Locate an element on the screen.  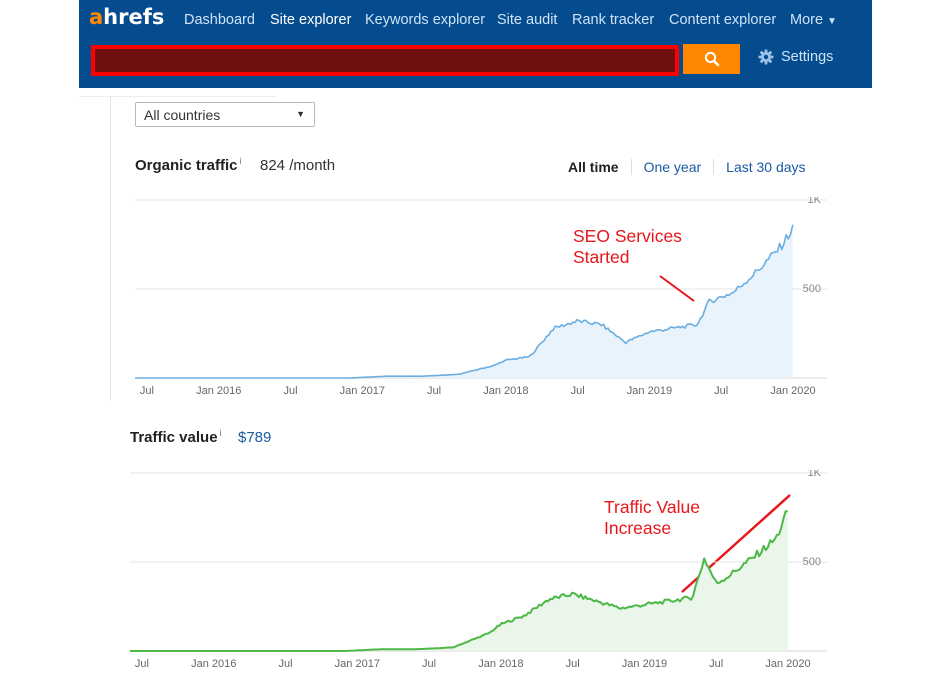
nav-keywords-explorer: Keywords explorer is located at coordinates (425, 20).